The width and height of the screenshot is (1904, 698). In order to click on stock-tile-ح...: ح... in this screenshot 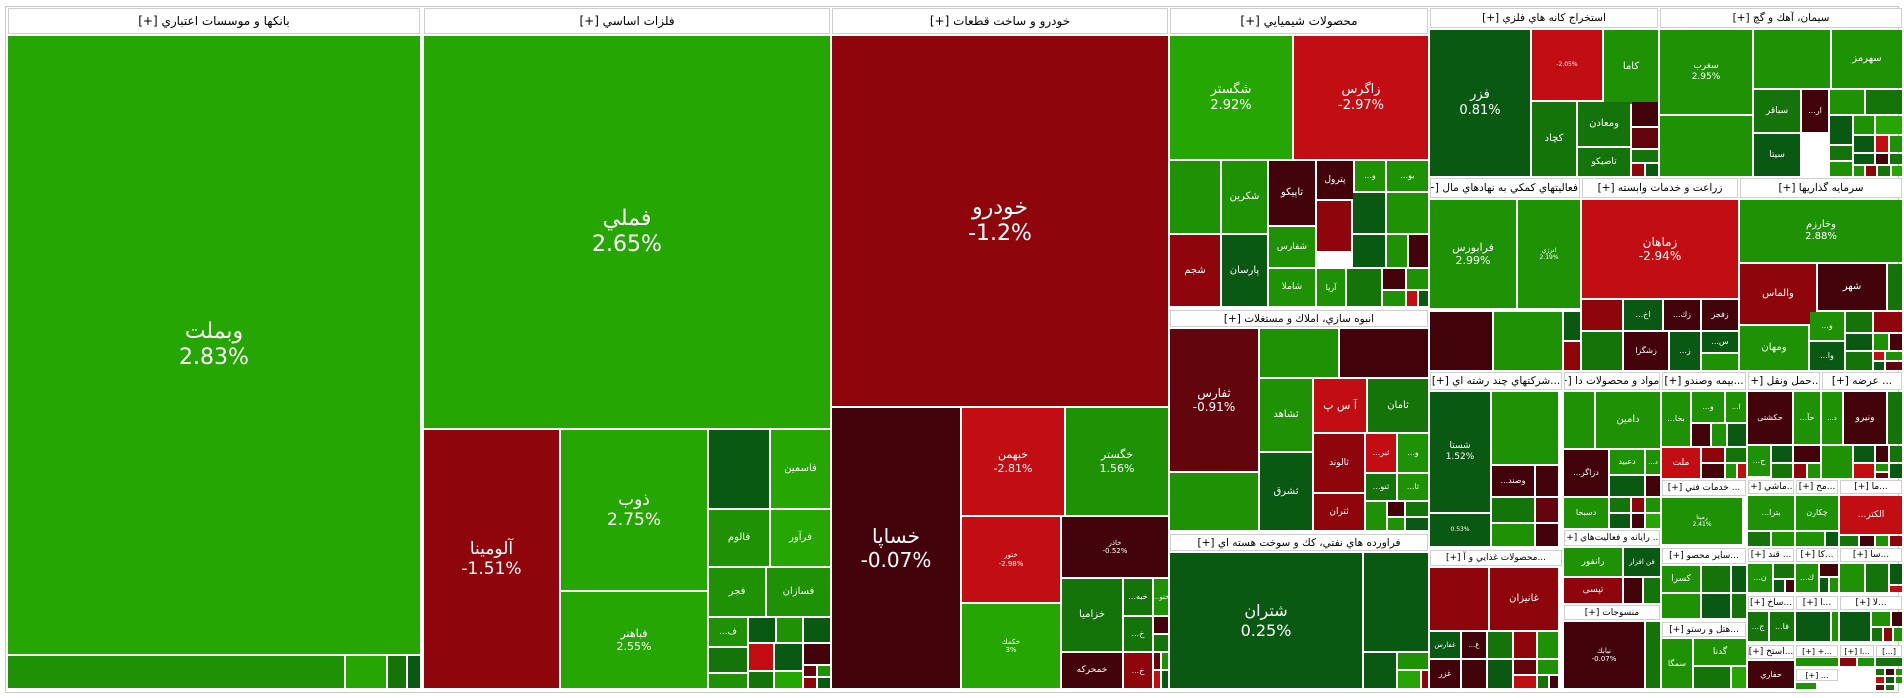, I will do `click(1759, 461)`.